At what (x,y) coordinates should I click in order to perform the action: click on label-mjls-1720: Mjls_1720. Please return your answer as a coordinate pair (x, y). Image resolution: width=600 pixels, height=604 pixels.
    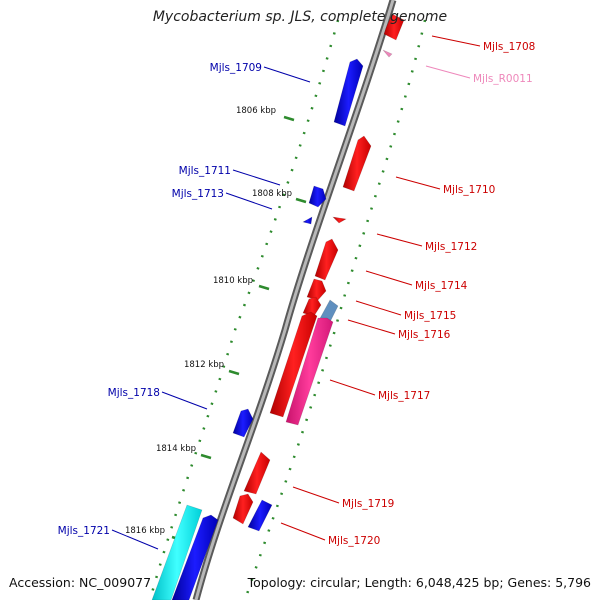
    Looking at the image, I should click on (330, 534).